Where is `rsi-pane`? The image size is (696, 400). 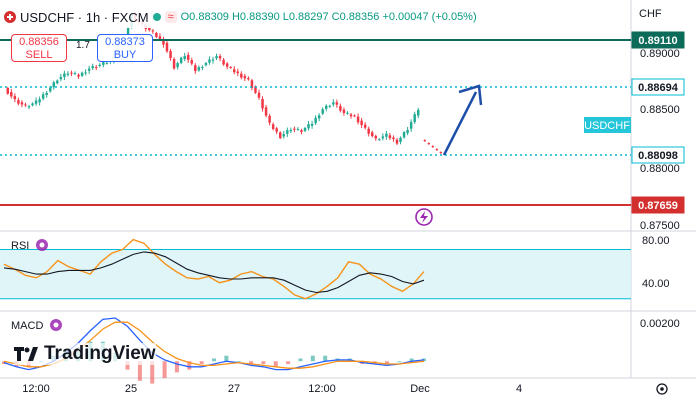 rsi-pane is located at coordinates (315, 269).